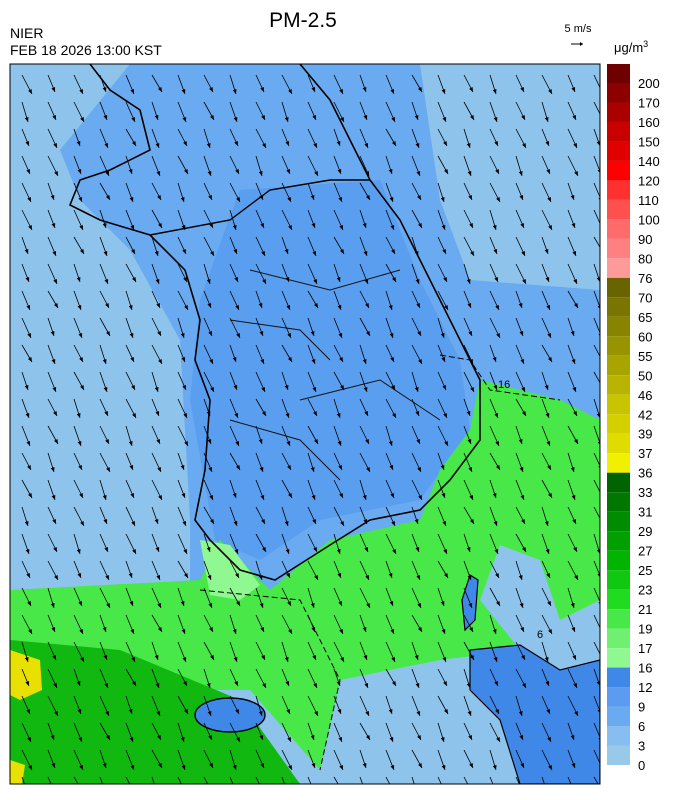 The image size is (673, 800). What do you see at coordinates (17, 772) in the screenshot?
I see `yellow-region` at bounding box center [17, 772].